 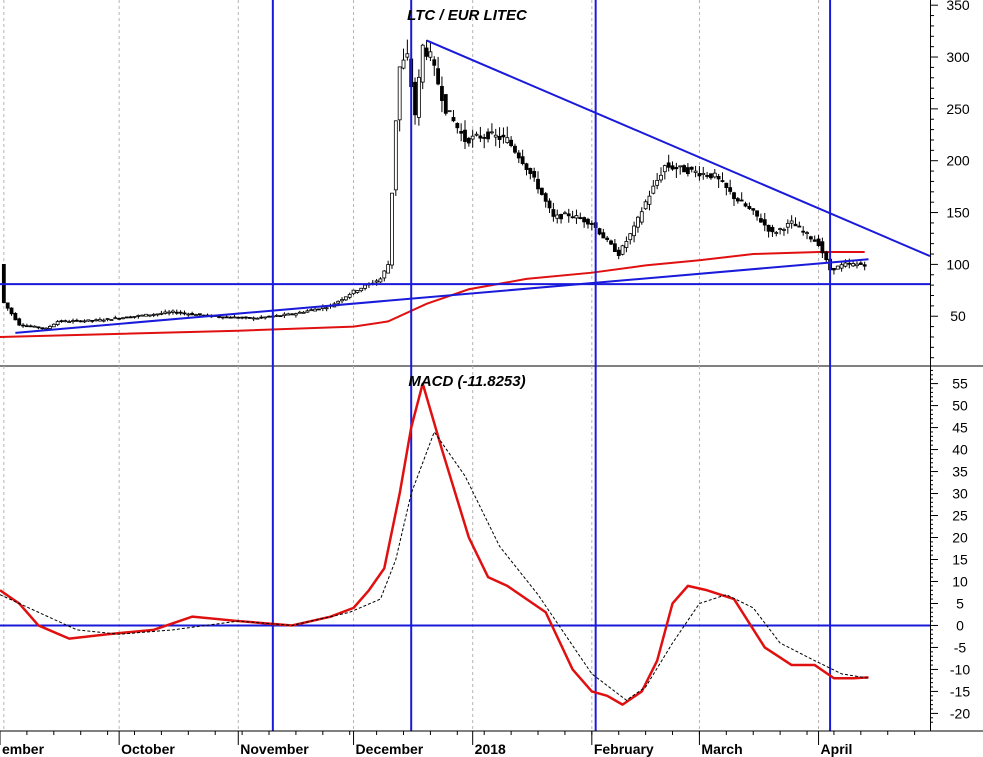 I want to click on x-month-label: November, so click(x=274, y=749).